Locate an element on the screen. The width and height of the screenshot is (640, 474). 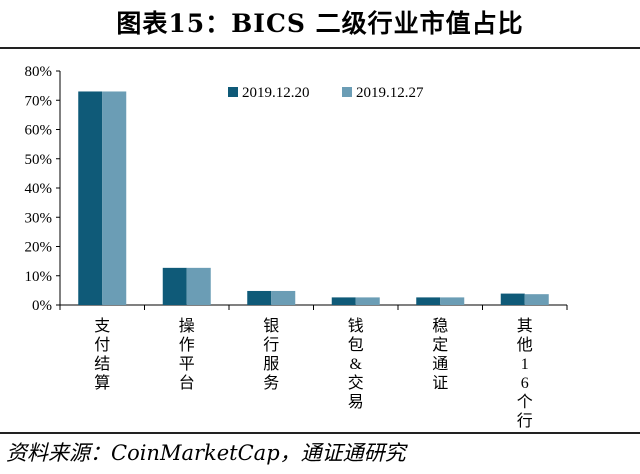
y-tick-label: 30% is located at coordinates (39, 218).